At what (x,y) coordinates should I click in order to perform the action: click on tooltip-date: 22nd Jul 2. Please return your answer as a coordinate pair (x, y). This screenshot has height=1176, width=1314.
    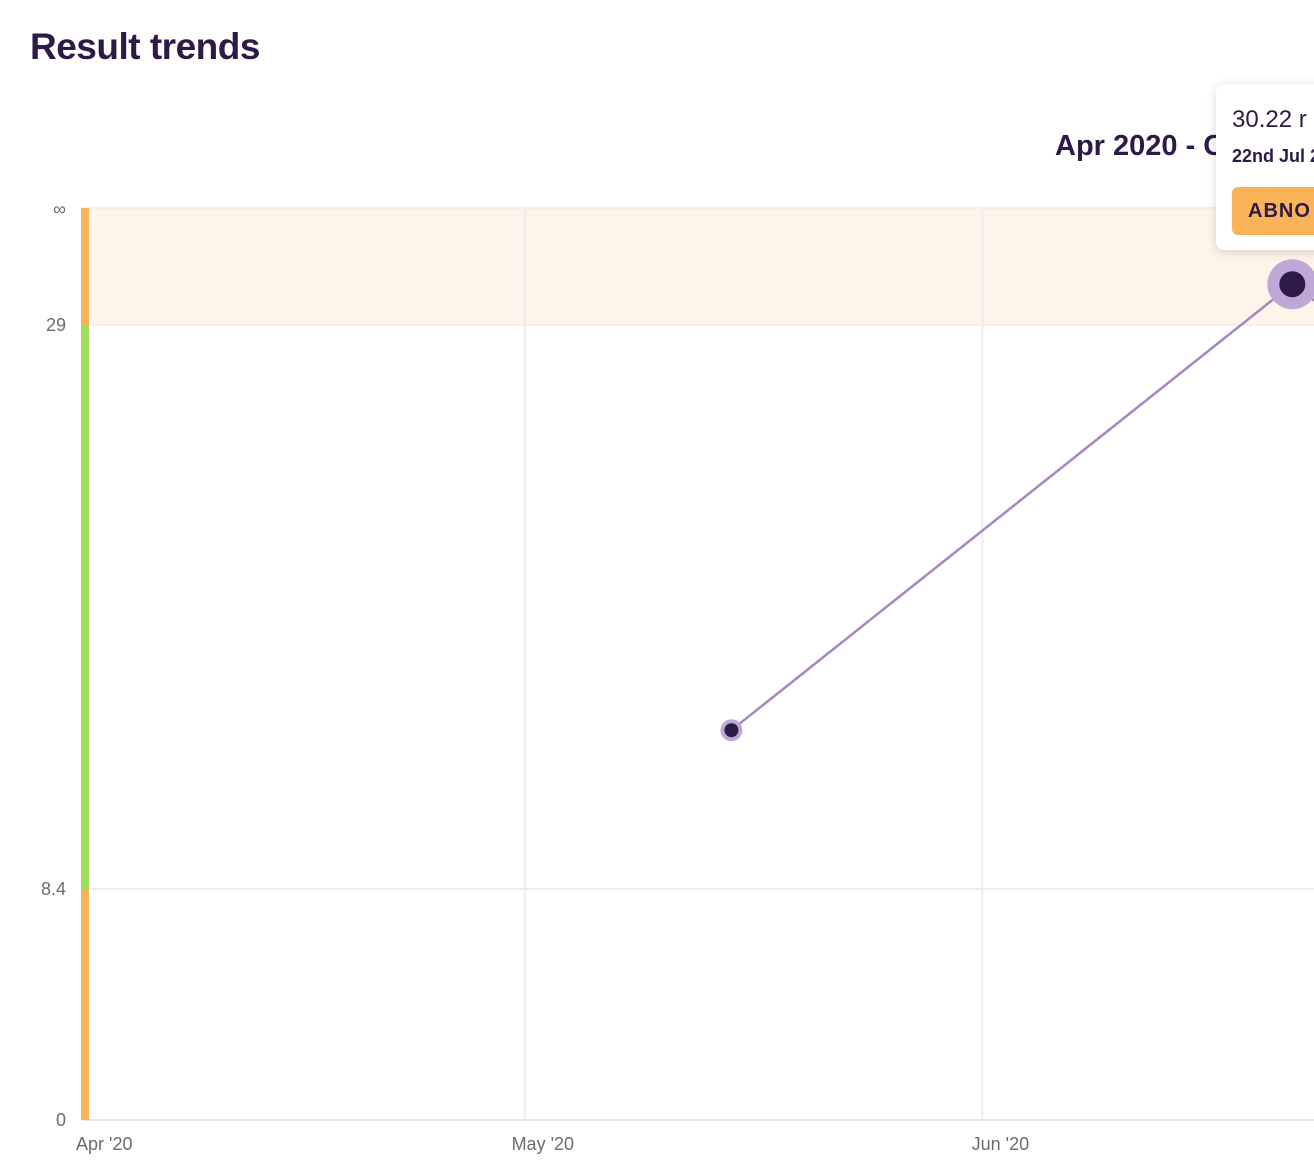
    Looking at the image, I should click on (1273, 156).